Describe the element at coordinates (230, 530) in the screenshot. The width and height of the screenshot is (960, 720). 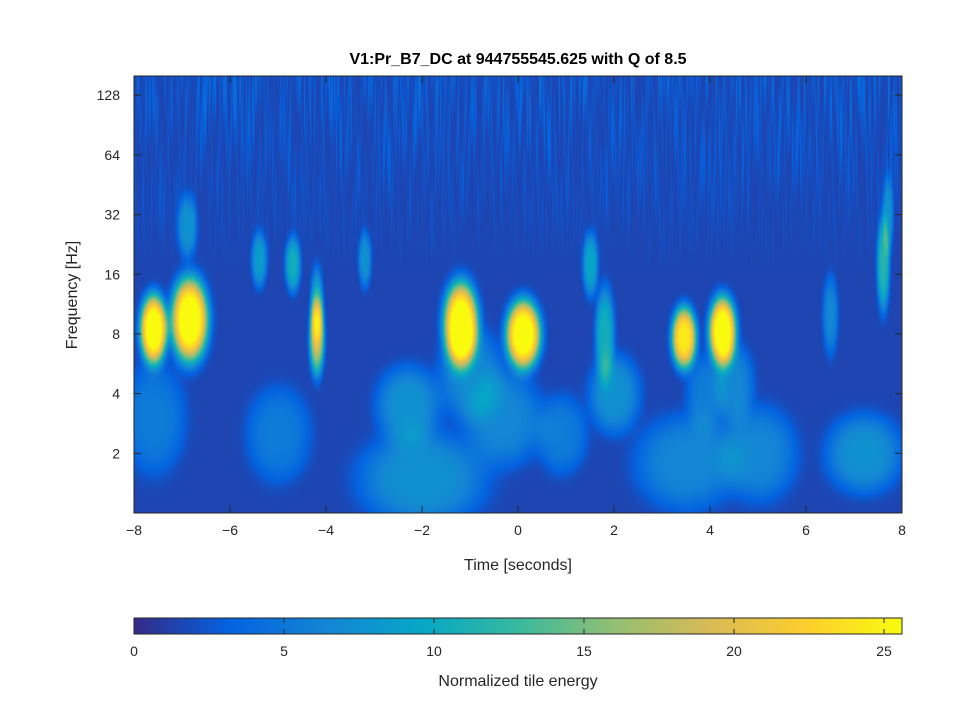
I see `x-tick-label: −6` at that location.